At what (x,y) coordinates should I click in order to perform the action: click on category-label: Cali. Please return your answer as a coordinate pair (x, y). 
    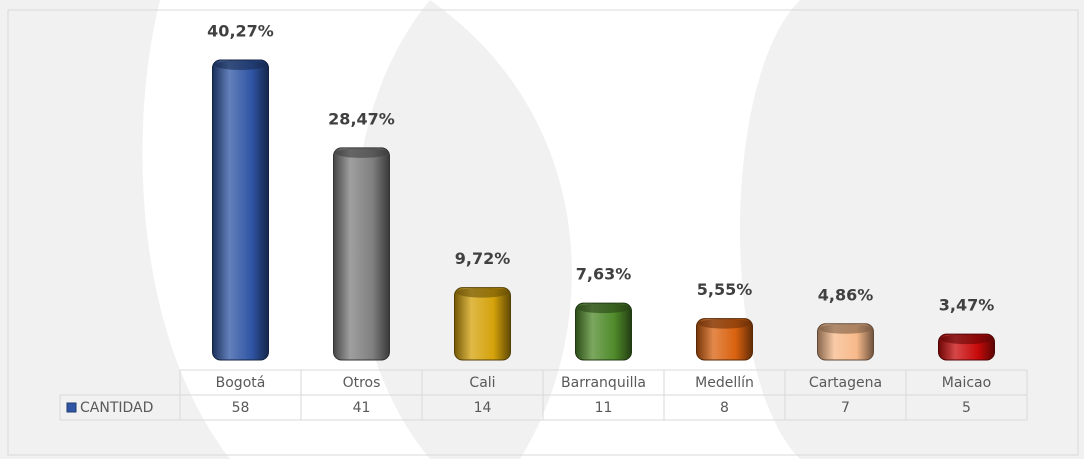
    Looking at the image, I should click on (482, 383).